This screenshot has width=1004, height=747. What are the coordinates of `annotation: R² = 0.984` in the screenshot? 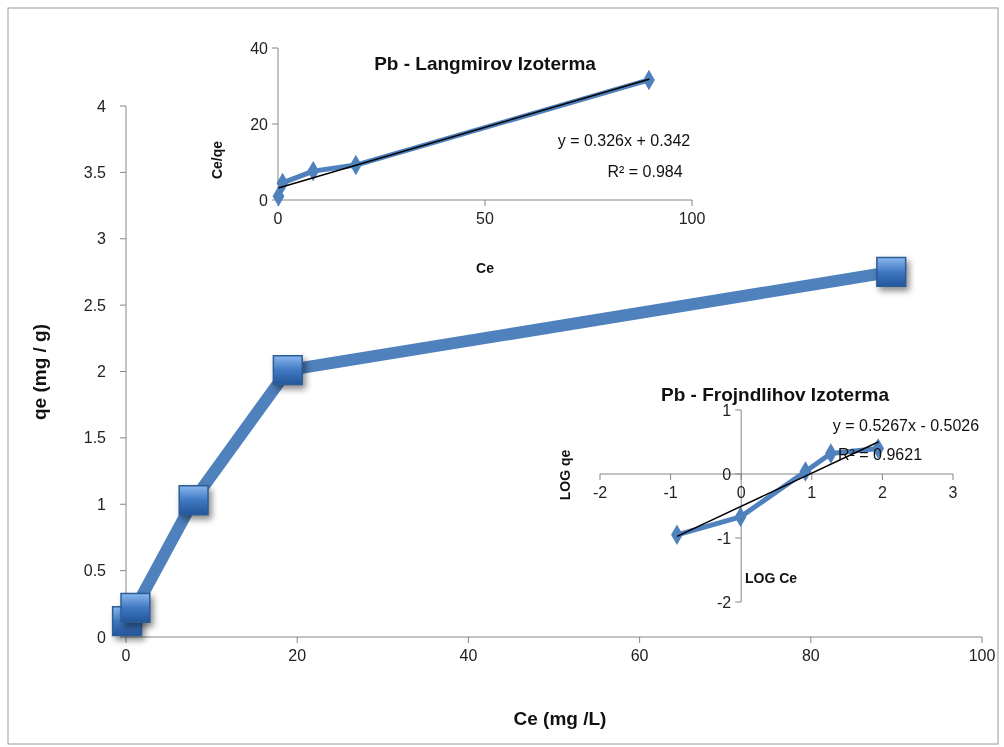 It's located at (645, 171).